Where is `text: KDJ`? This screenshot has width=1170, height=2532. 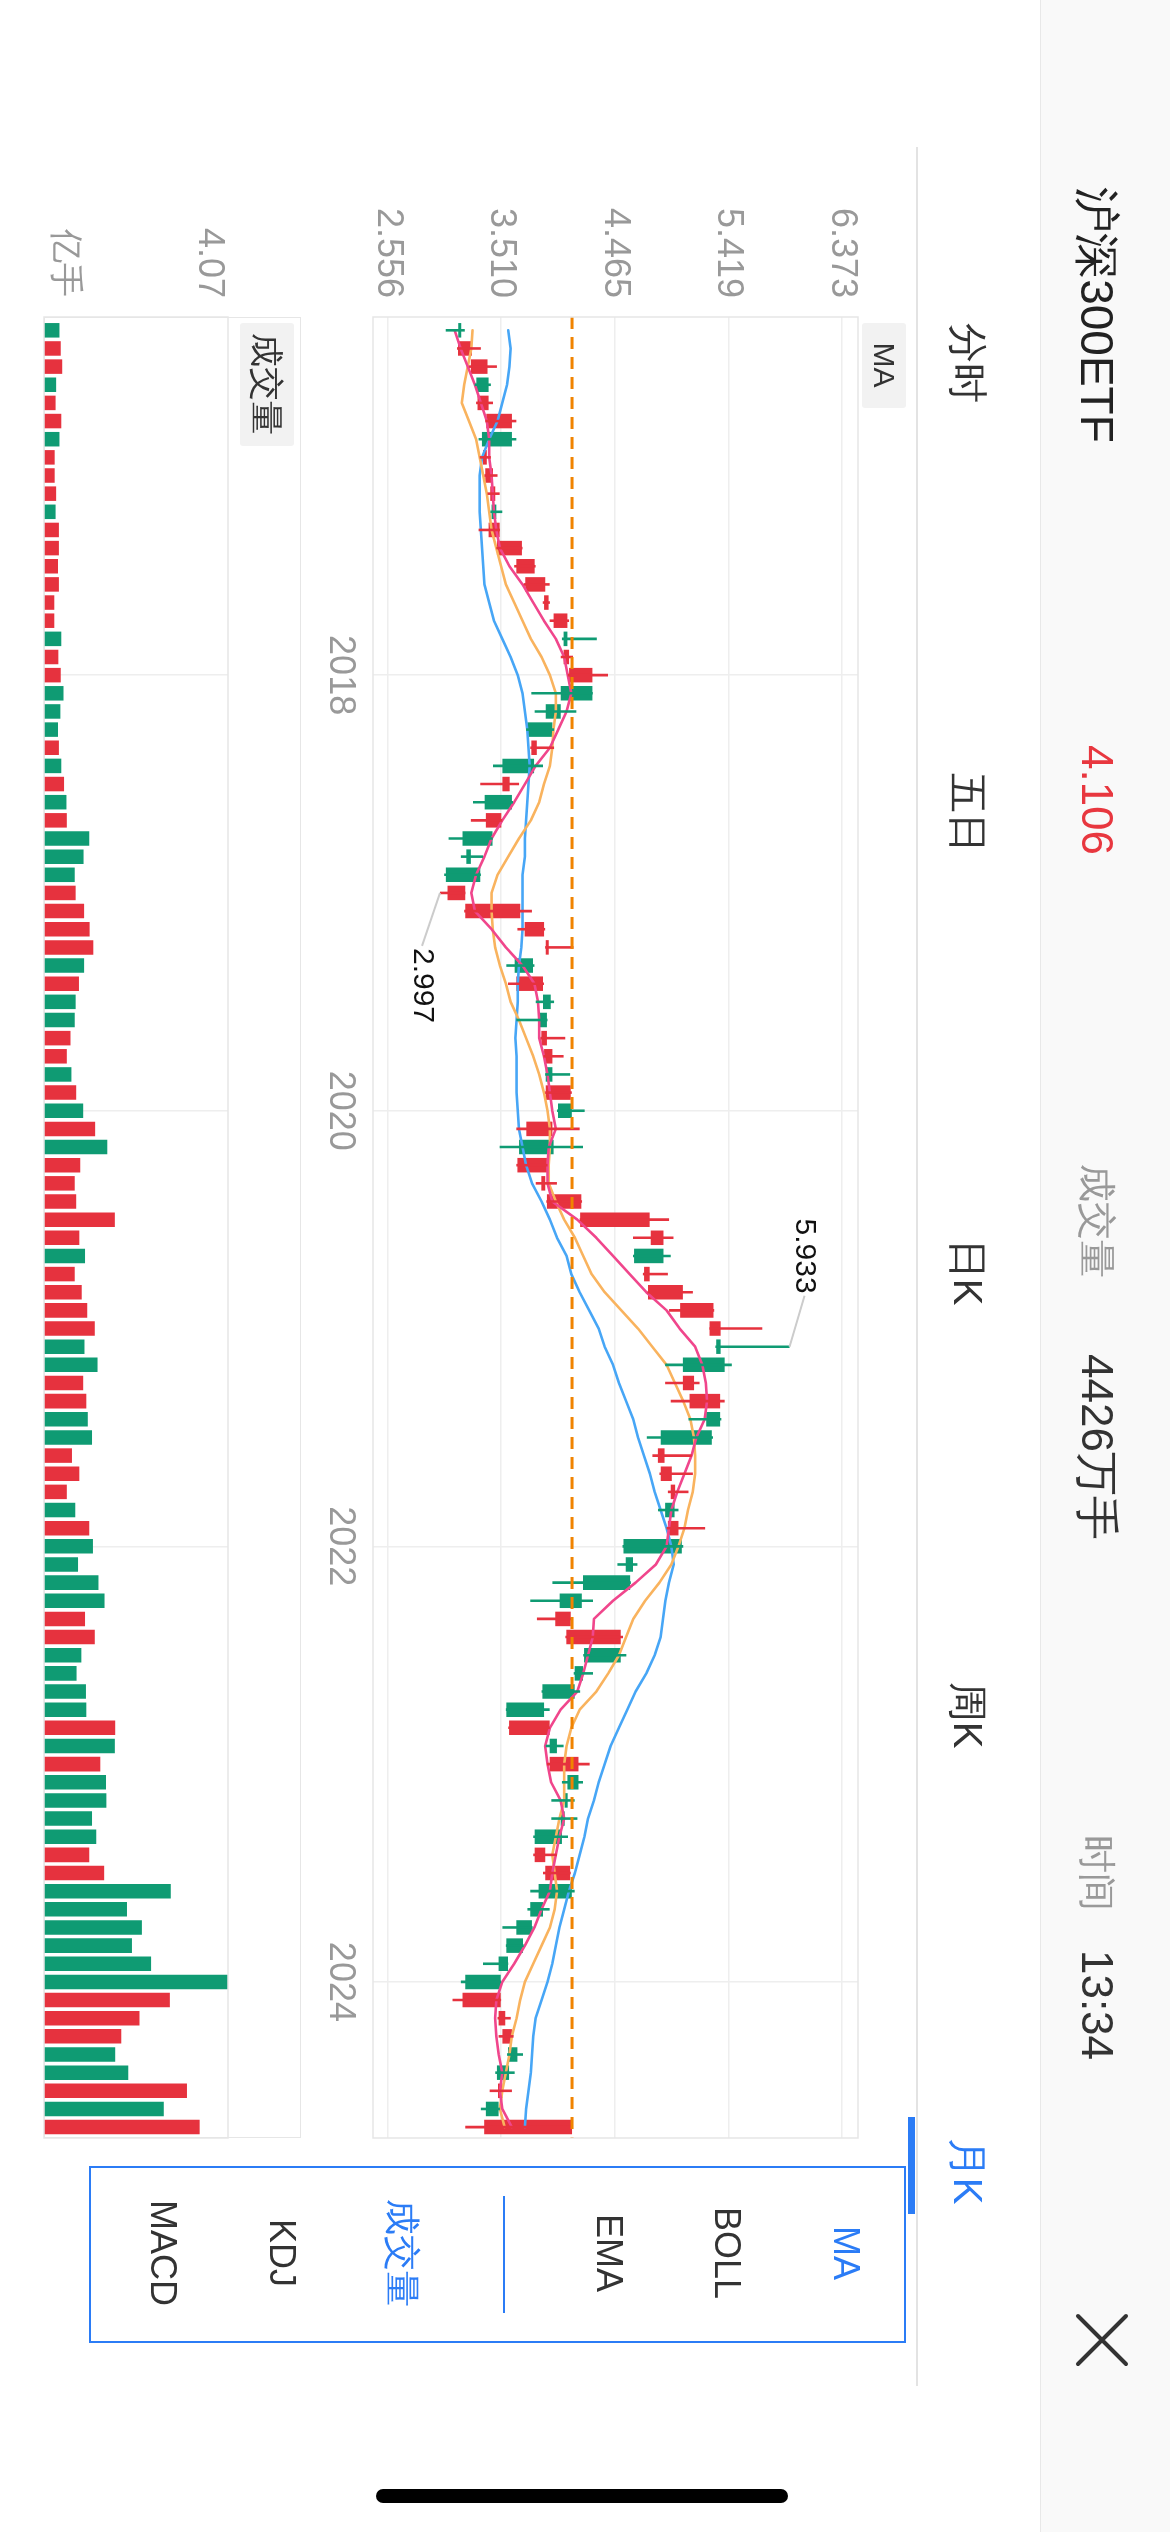
text: KDJ is located at coordinates (282, 2253).